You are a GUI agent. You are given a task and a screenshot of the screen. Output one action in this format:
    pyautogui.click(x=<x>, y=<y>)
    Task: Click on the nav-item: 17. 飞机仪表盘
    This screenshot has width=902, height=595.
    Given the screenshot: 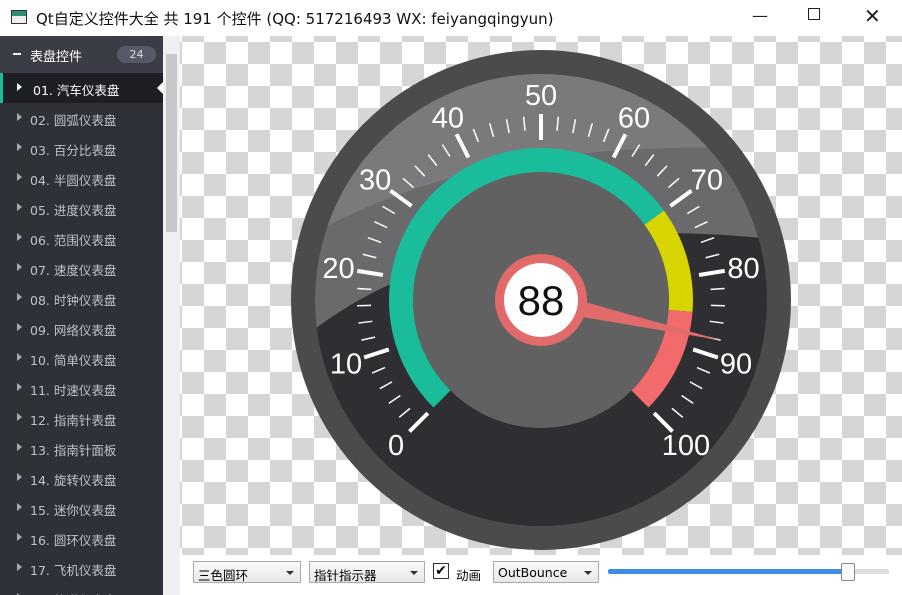 What is the action you would take?
    pyautogui.click(x=81, y=568)
    